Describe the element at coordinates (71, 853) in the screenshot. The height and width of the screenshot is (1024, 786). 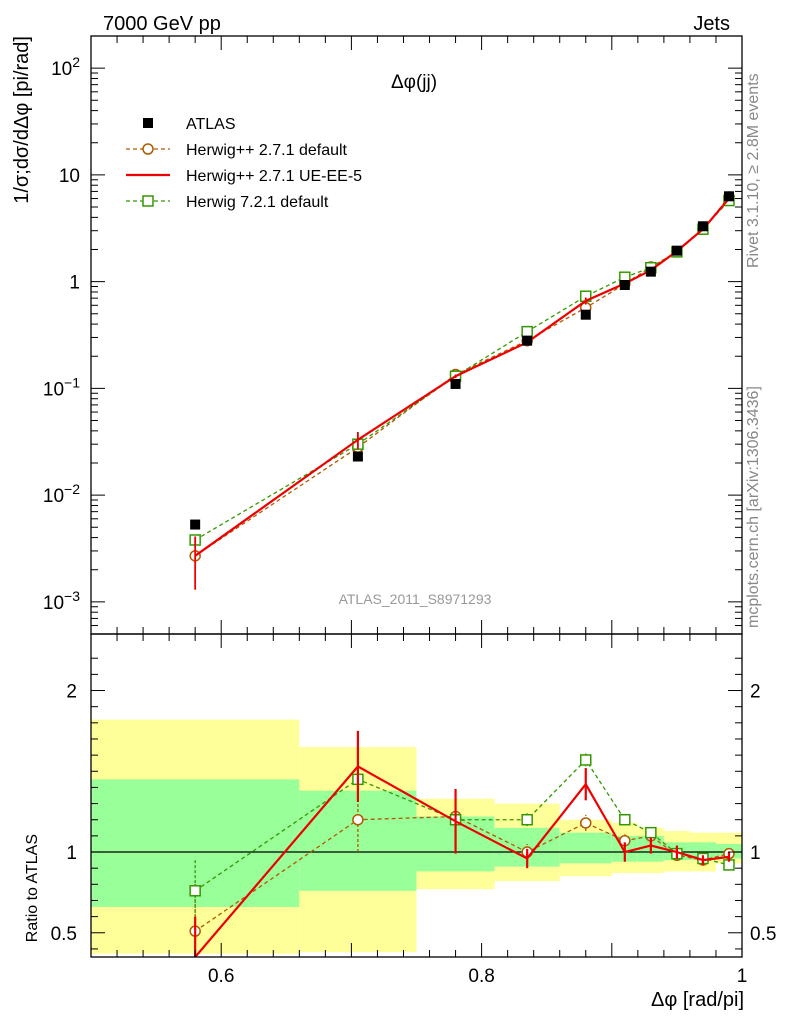
I see `ratio-y-tick-label: 1` at that location.